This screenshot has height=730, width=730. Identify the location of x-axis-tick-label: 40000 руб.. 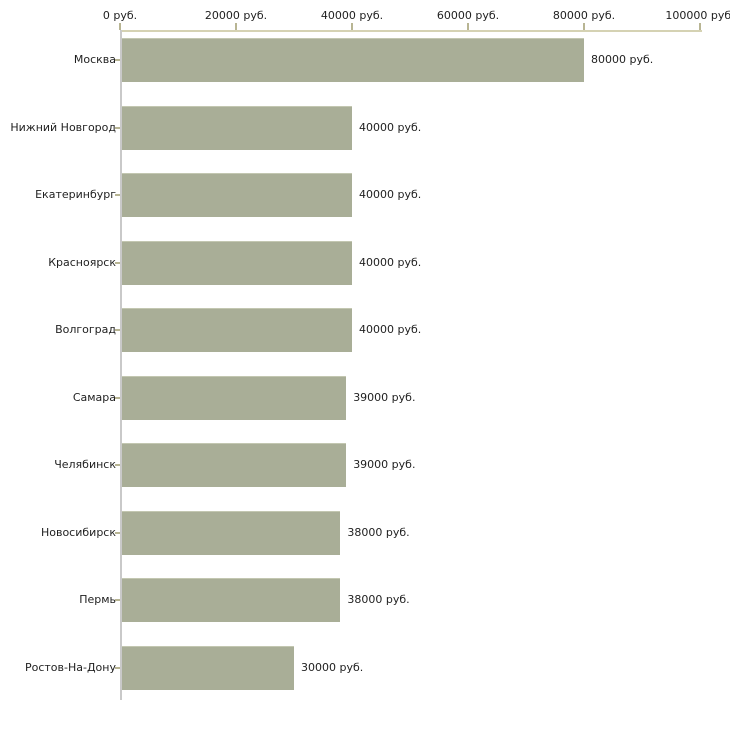
(352, 15).